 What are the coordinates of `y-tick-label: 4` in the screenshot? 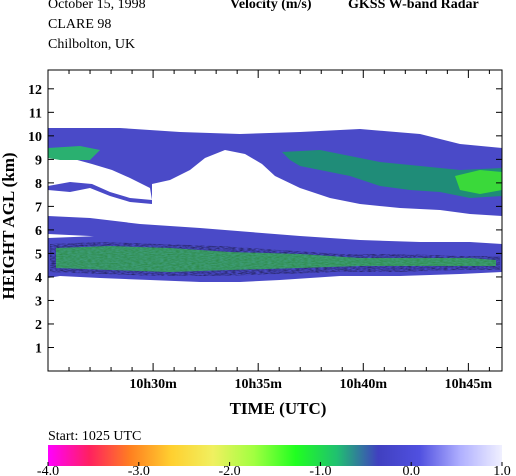 It's located at (38, 278).